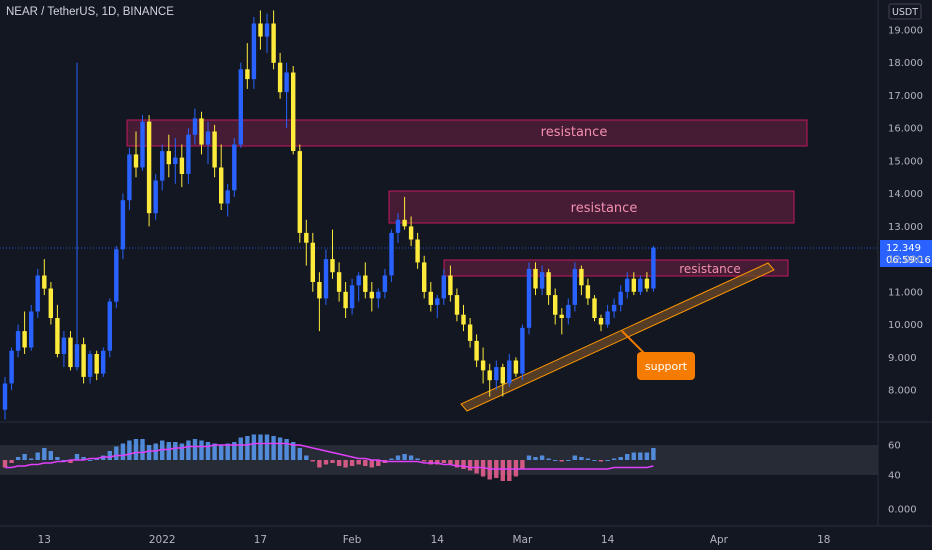 The height and width of the screenshot is (550, 932). What do you see at coordinates (905, 325) in the screenshot?
I see `price-tick-label: 10.000` at bounding box center [905, 325].